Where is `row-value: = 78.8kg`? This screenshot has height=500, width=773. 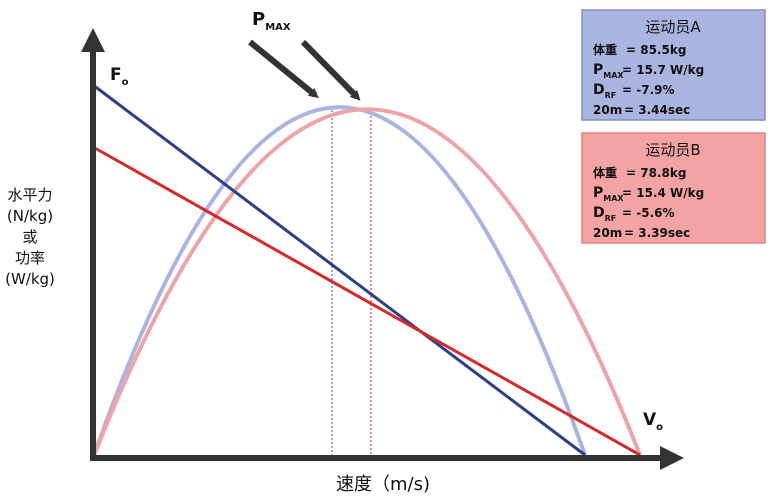 row-value: = 78.8kg is located at coordinates (656, 173).